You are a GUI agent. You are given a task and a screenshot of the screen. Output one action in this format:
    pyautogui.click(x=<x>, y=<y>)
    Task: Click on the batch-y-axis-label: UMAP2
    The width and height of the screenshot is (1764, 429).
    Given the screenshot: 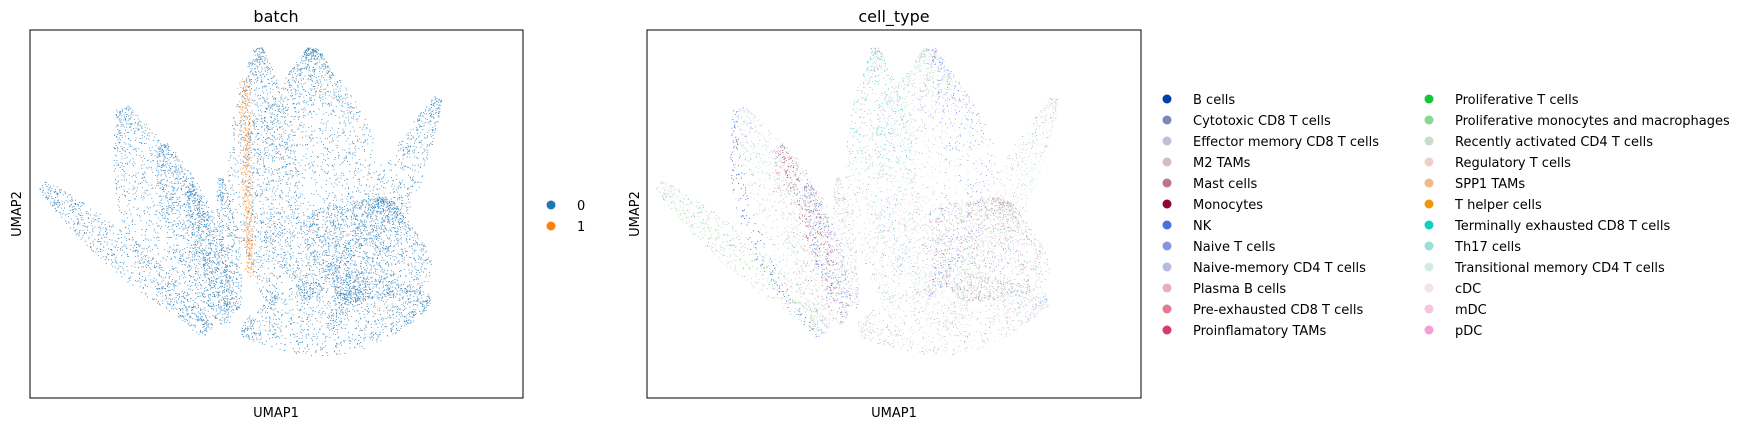 What is the action you would take?
    pyautogui.click(x=17, y=214)
    